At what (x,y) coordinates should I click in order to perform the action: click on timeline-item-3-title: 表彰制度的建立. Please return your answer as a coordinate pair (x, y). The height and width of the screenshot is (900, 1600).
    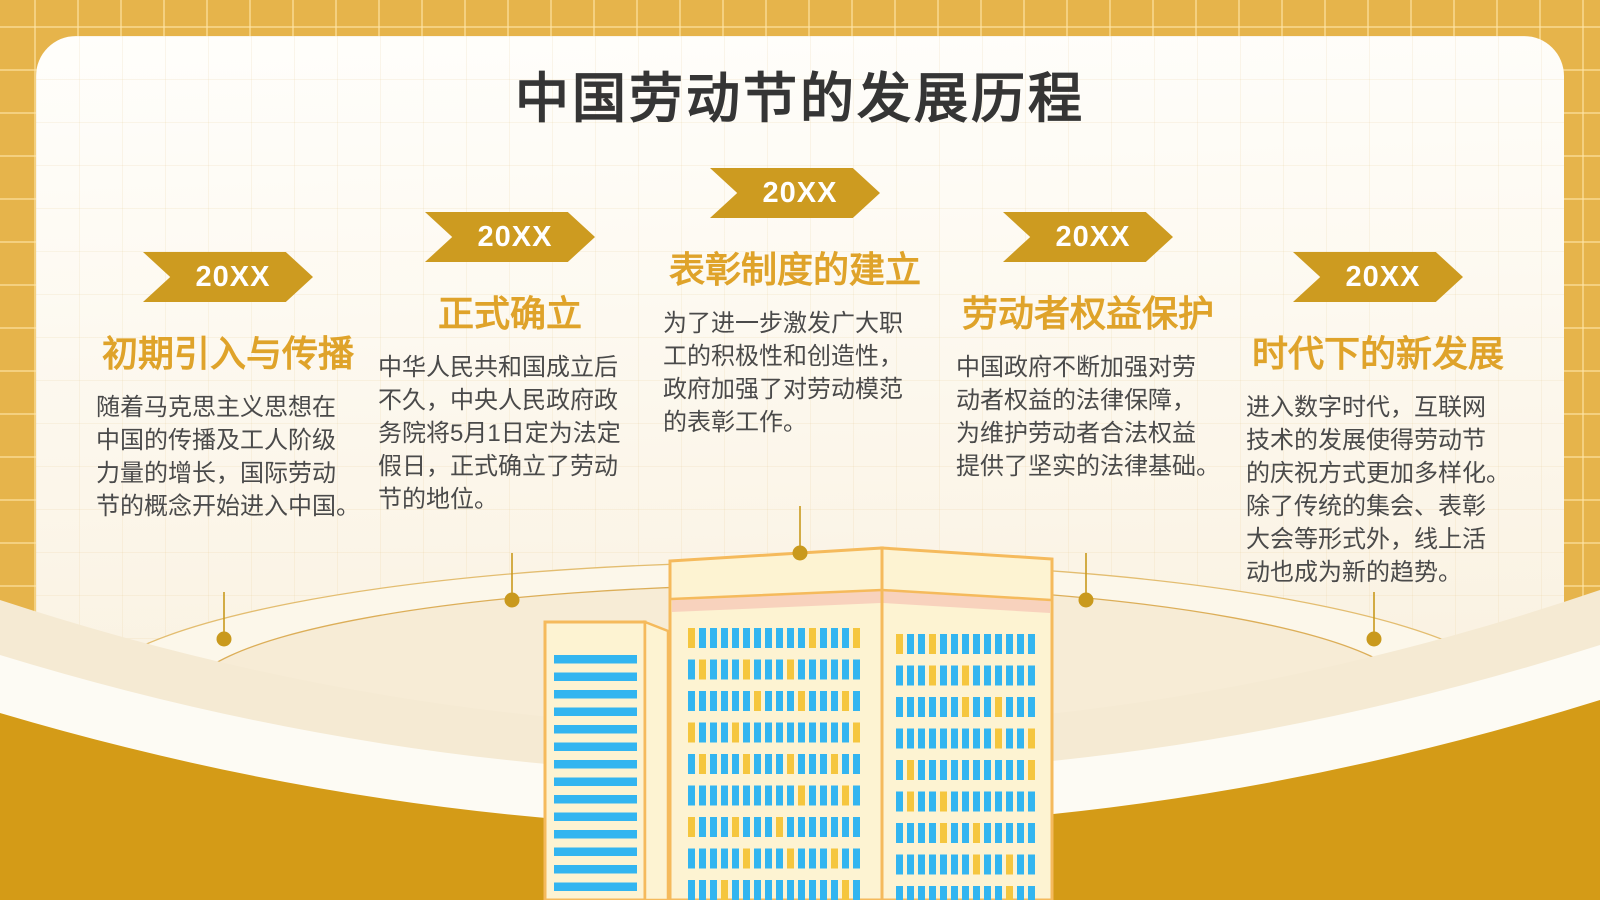
    Looking at the image, I should click on (794, 269).